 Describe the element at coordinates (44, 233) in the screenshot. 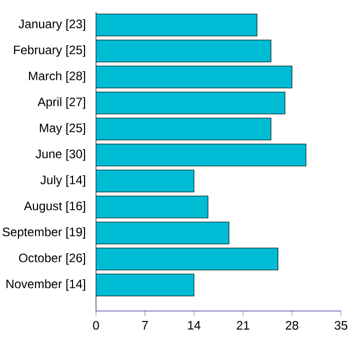

I see `y-tick-label: September [19]` at that location.